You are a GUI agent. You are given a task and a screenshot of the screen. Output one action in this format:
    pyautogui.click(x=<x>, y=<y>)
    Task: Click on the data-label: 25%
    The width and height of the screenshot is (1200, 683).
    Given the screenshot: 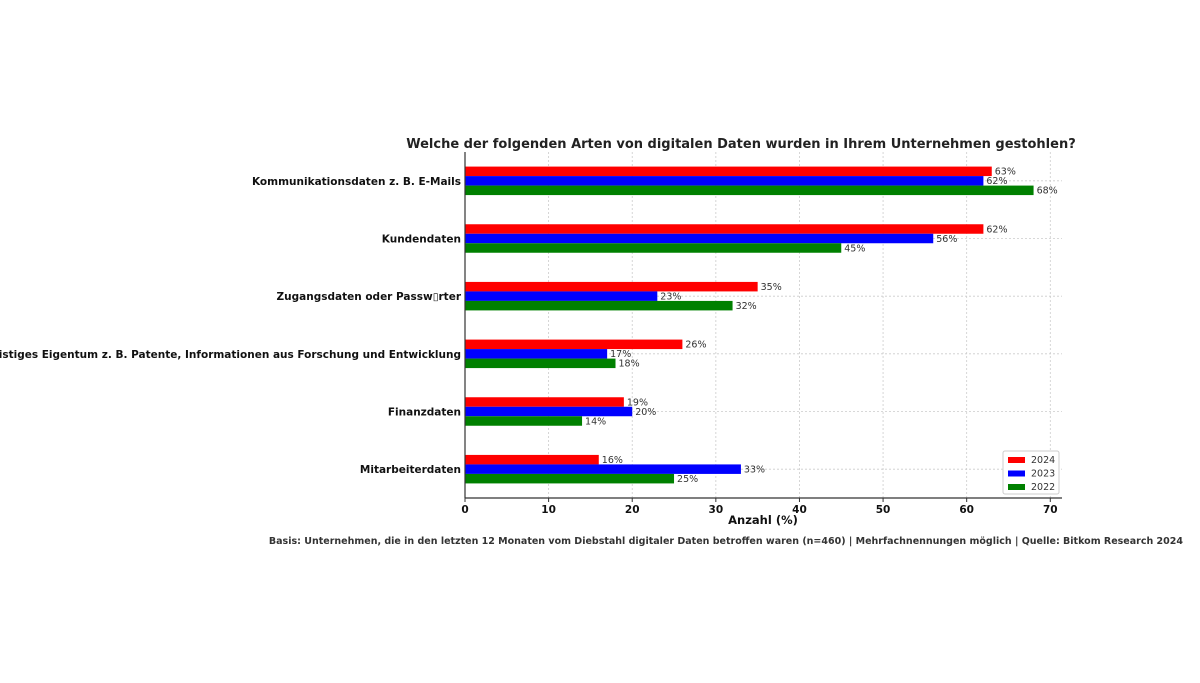 What is the action you would take?
    pyautogui.click(x=687, y=479)
    